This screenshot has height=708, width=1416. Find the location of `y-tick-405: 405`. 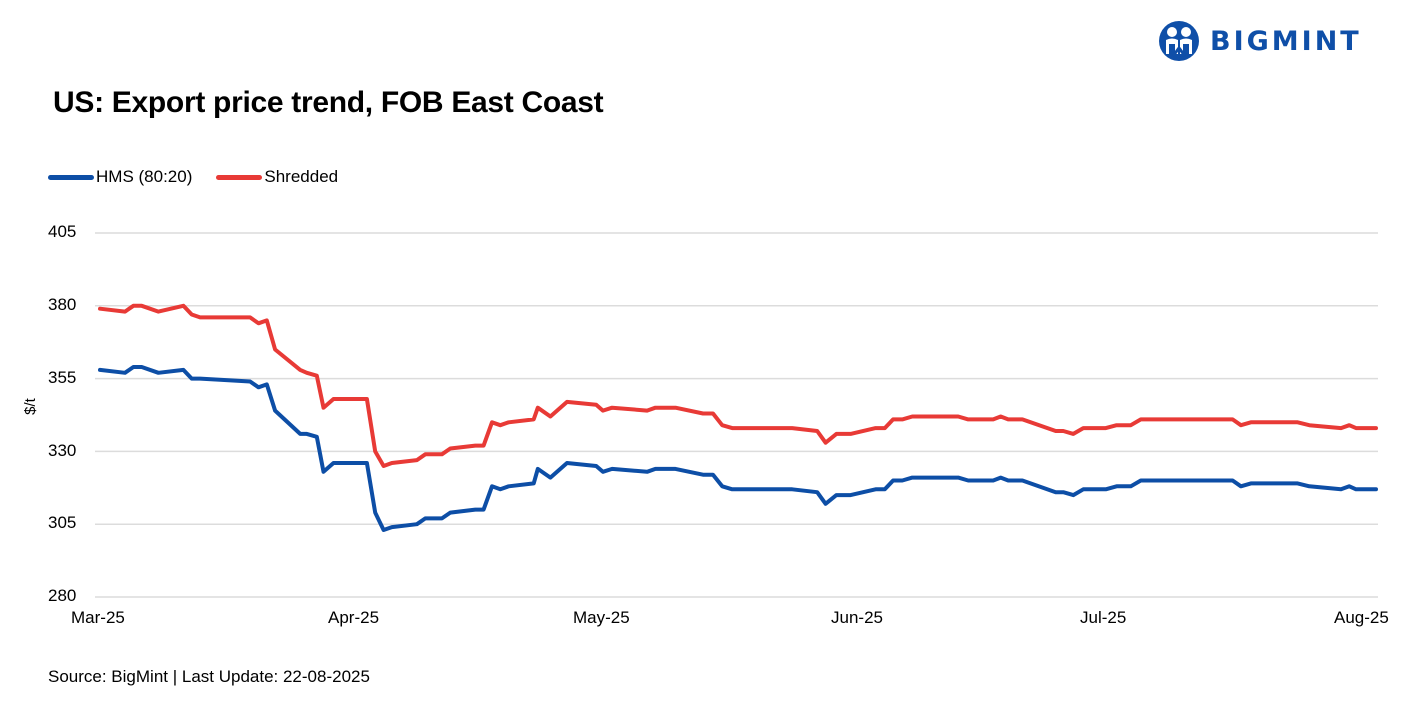

y-tick-405: 405 is located at coordinates (62, 231).